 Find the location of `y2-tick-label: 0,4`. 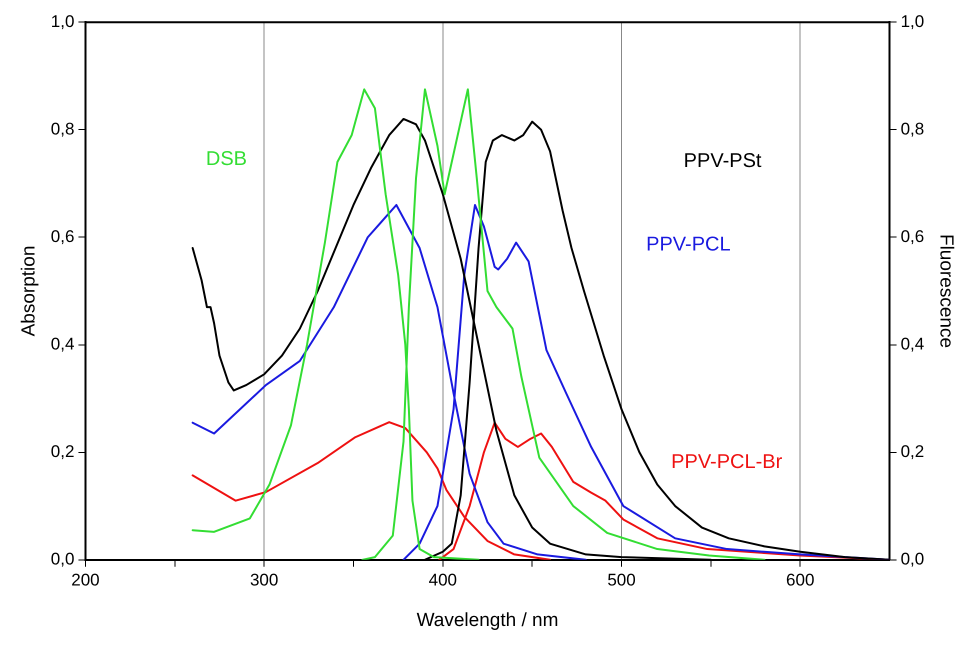

y2-tick-label: 0,4 is located at coordinates (912, 344).